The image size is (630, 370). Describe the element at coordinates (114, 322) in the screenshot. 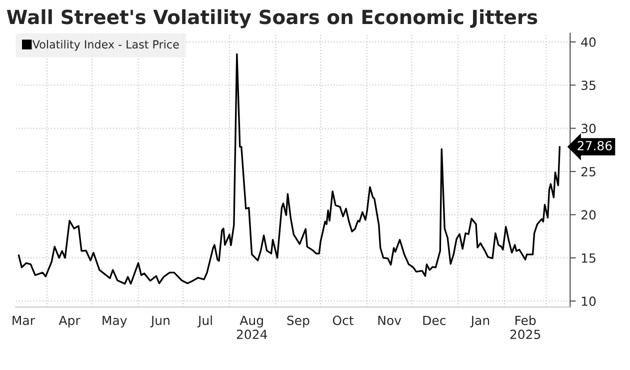

I see `x-tick-label: May` at that location.